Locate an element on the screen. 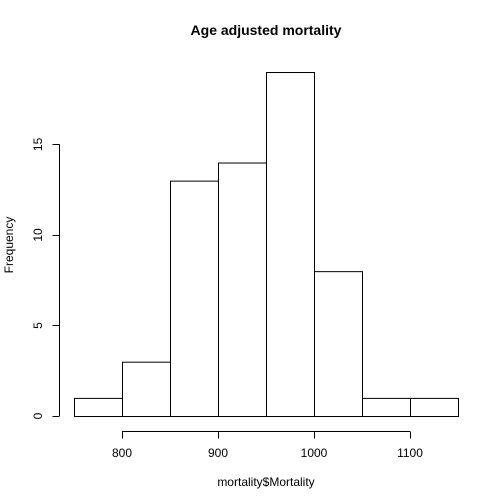 The height and width of the screenshot is (504, 504). y-tick-label: 10 is located at coordinates (38, 235).